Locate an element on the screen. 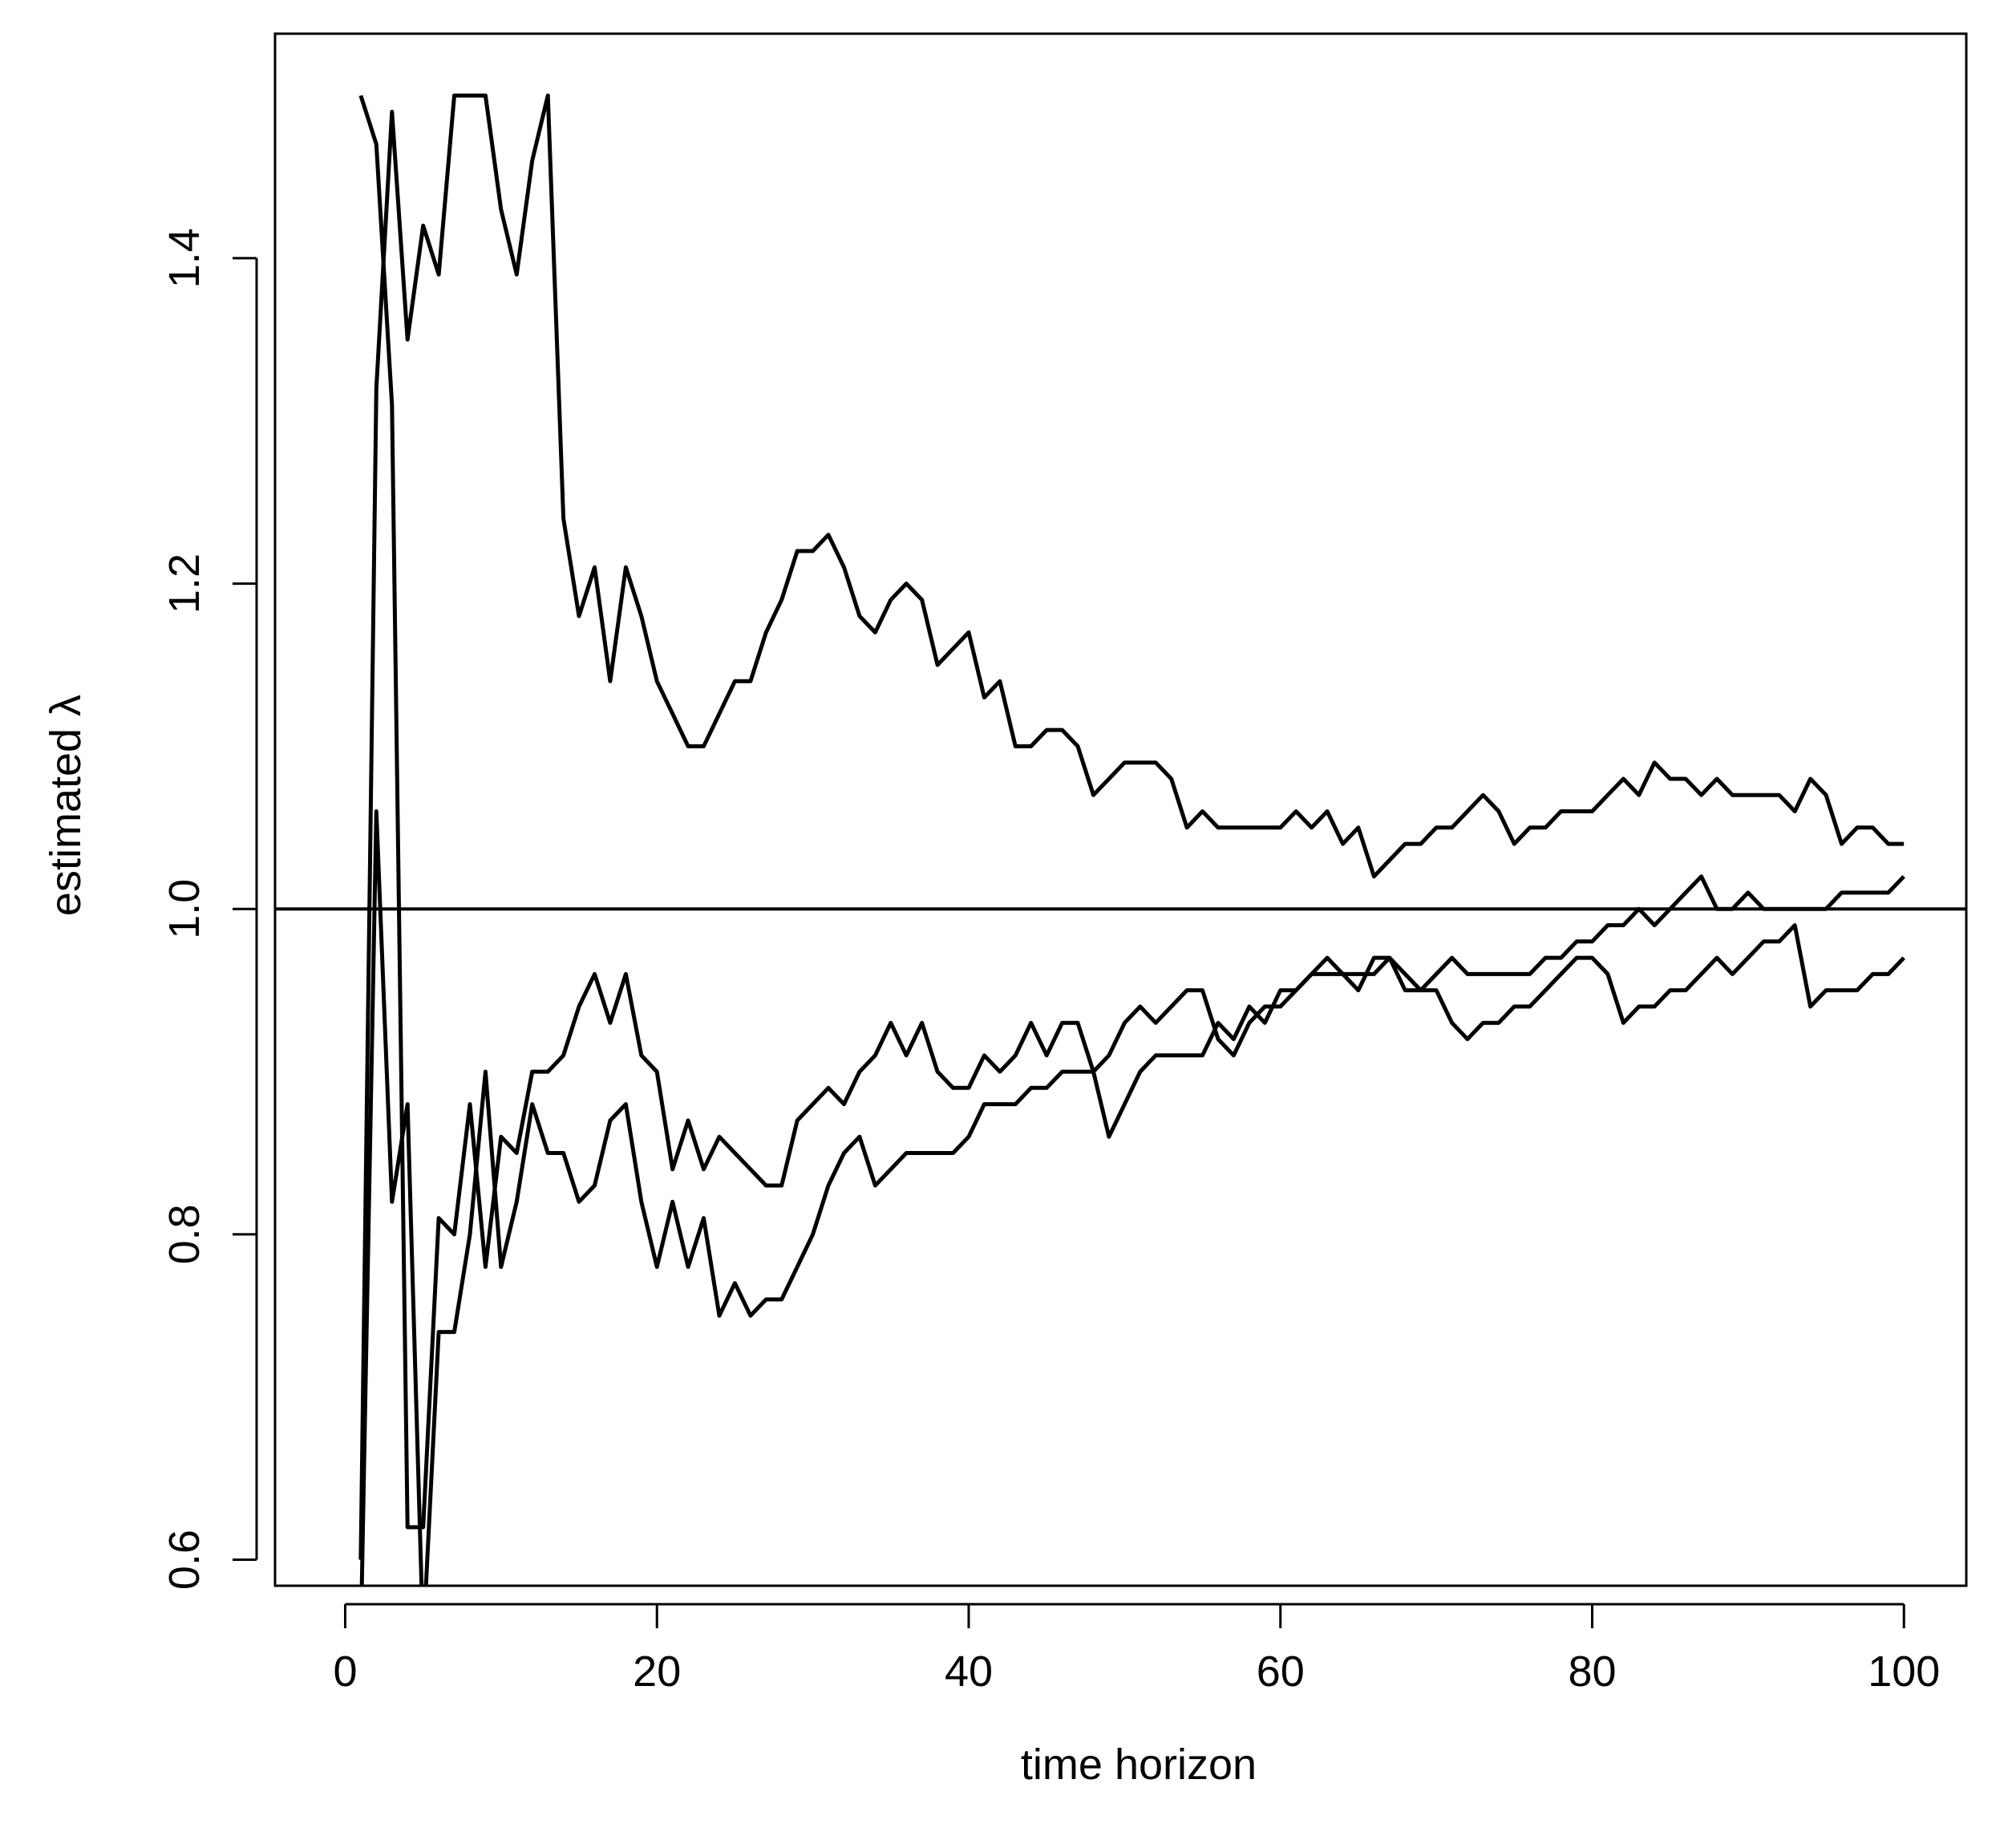  x-tick-label: 0 is located at coordinates (345, 1672).